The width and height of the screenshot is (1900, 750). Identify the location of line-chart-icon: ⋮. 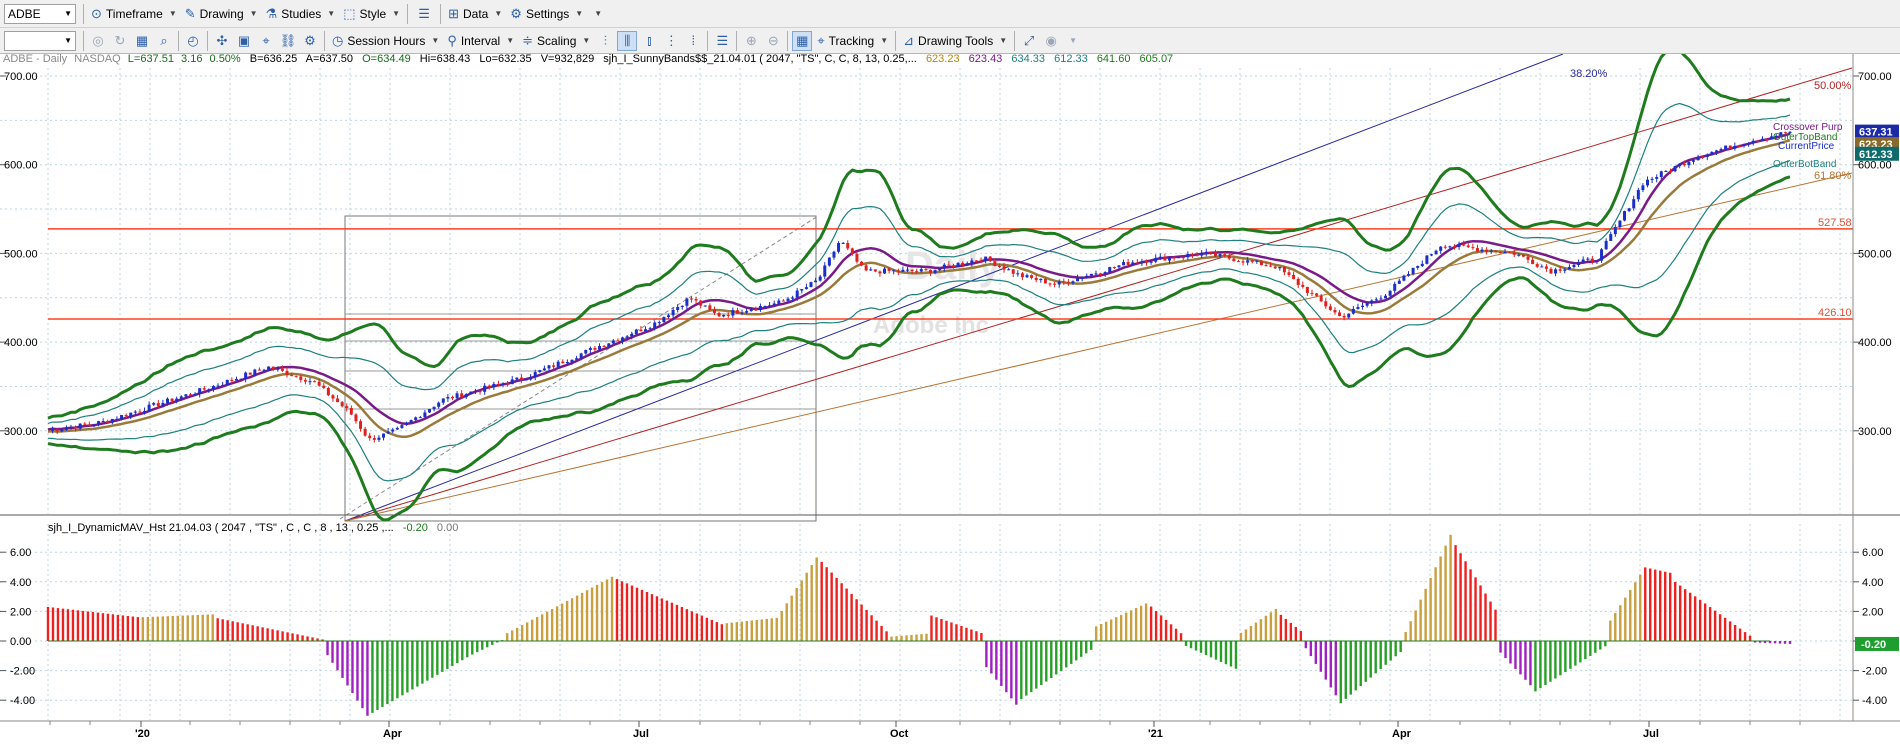
(671, 40).